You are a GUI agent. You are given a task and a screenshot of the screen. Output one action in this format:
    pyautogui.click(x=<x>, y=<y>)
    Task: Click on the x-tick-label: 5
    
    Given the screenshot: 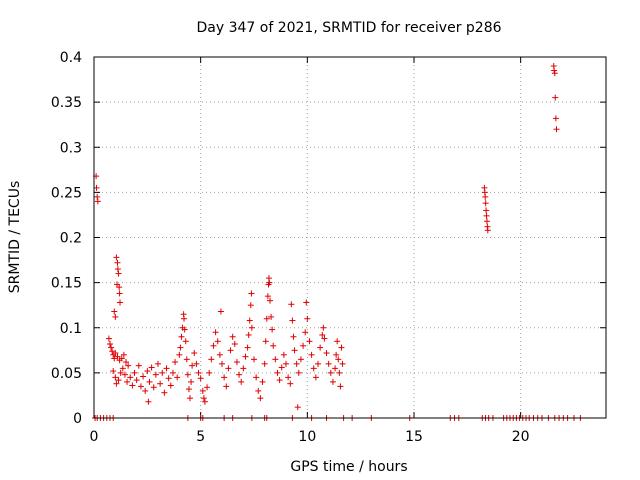 What is the action you would take?
    pyautogui.click(x=200, y=437)
    